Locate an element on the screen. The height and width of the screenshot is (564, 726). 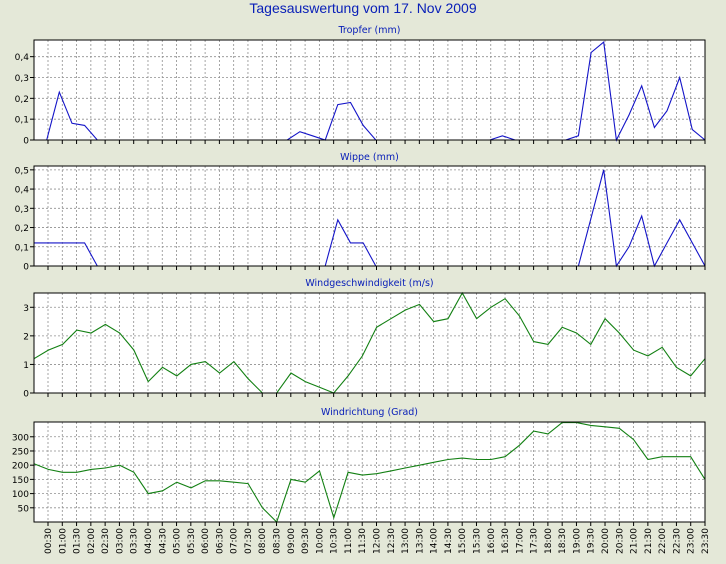
x-tick-label: 15:30 is located at coordinates (477, 541).